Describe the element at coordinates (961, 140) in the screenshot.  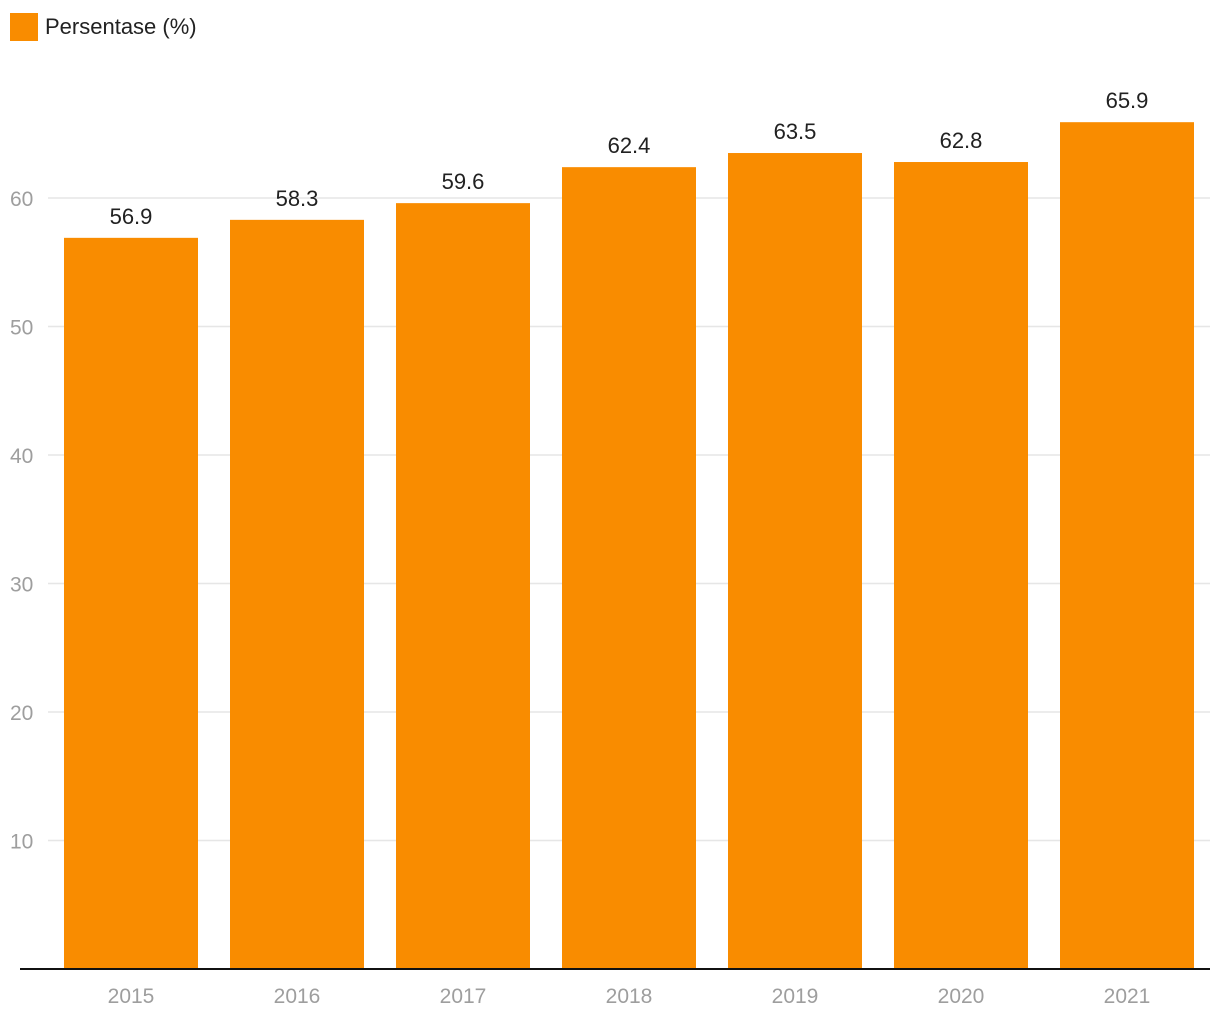
I see `data-label-2020: 62.8` at that location.